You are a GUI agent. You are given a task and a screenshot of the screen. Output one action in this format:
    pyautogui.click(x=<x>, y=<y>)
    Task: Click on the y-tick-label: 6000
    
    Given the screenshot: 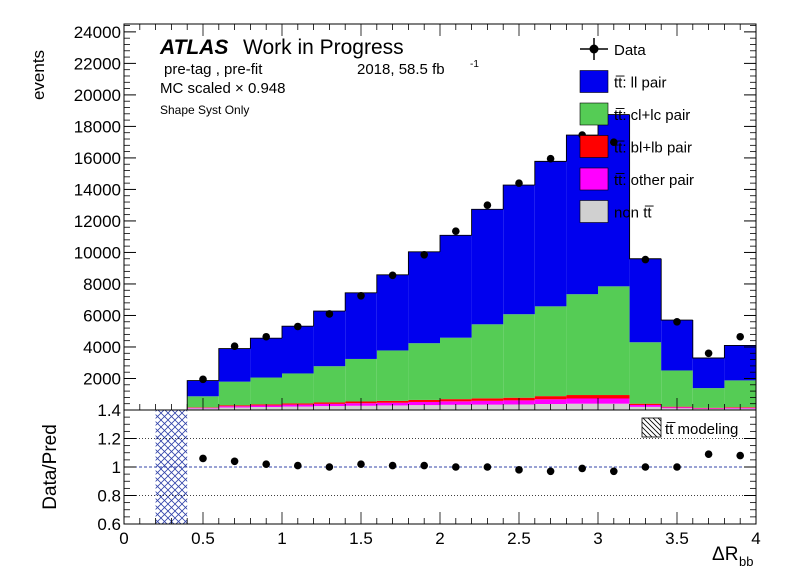 What is the action you would take?
    pyautogui.click(x=102, y=315)
    